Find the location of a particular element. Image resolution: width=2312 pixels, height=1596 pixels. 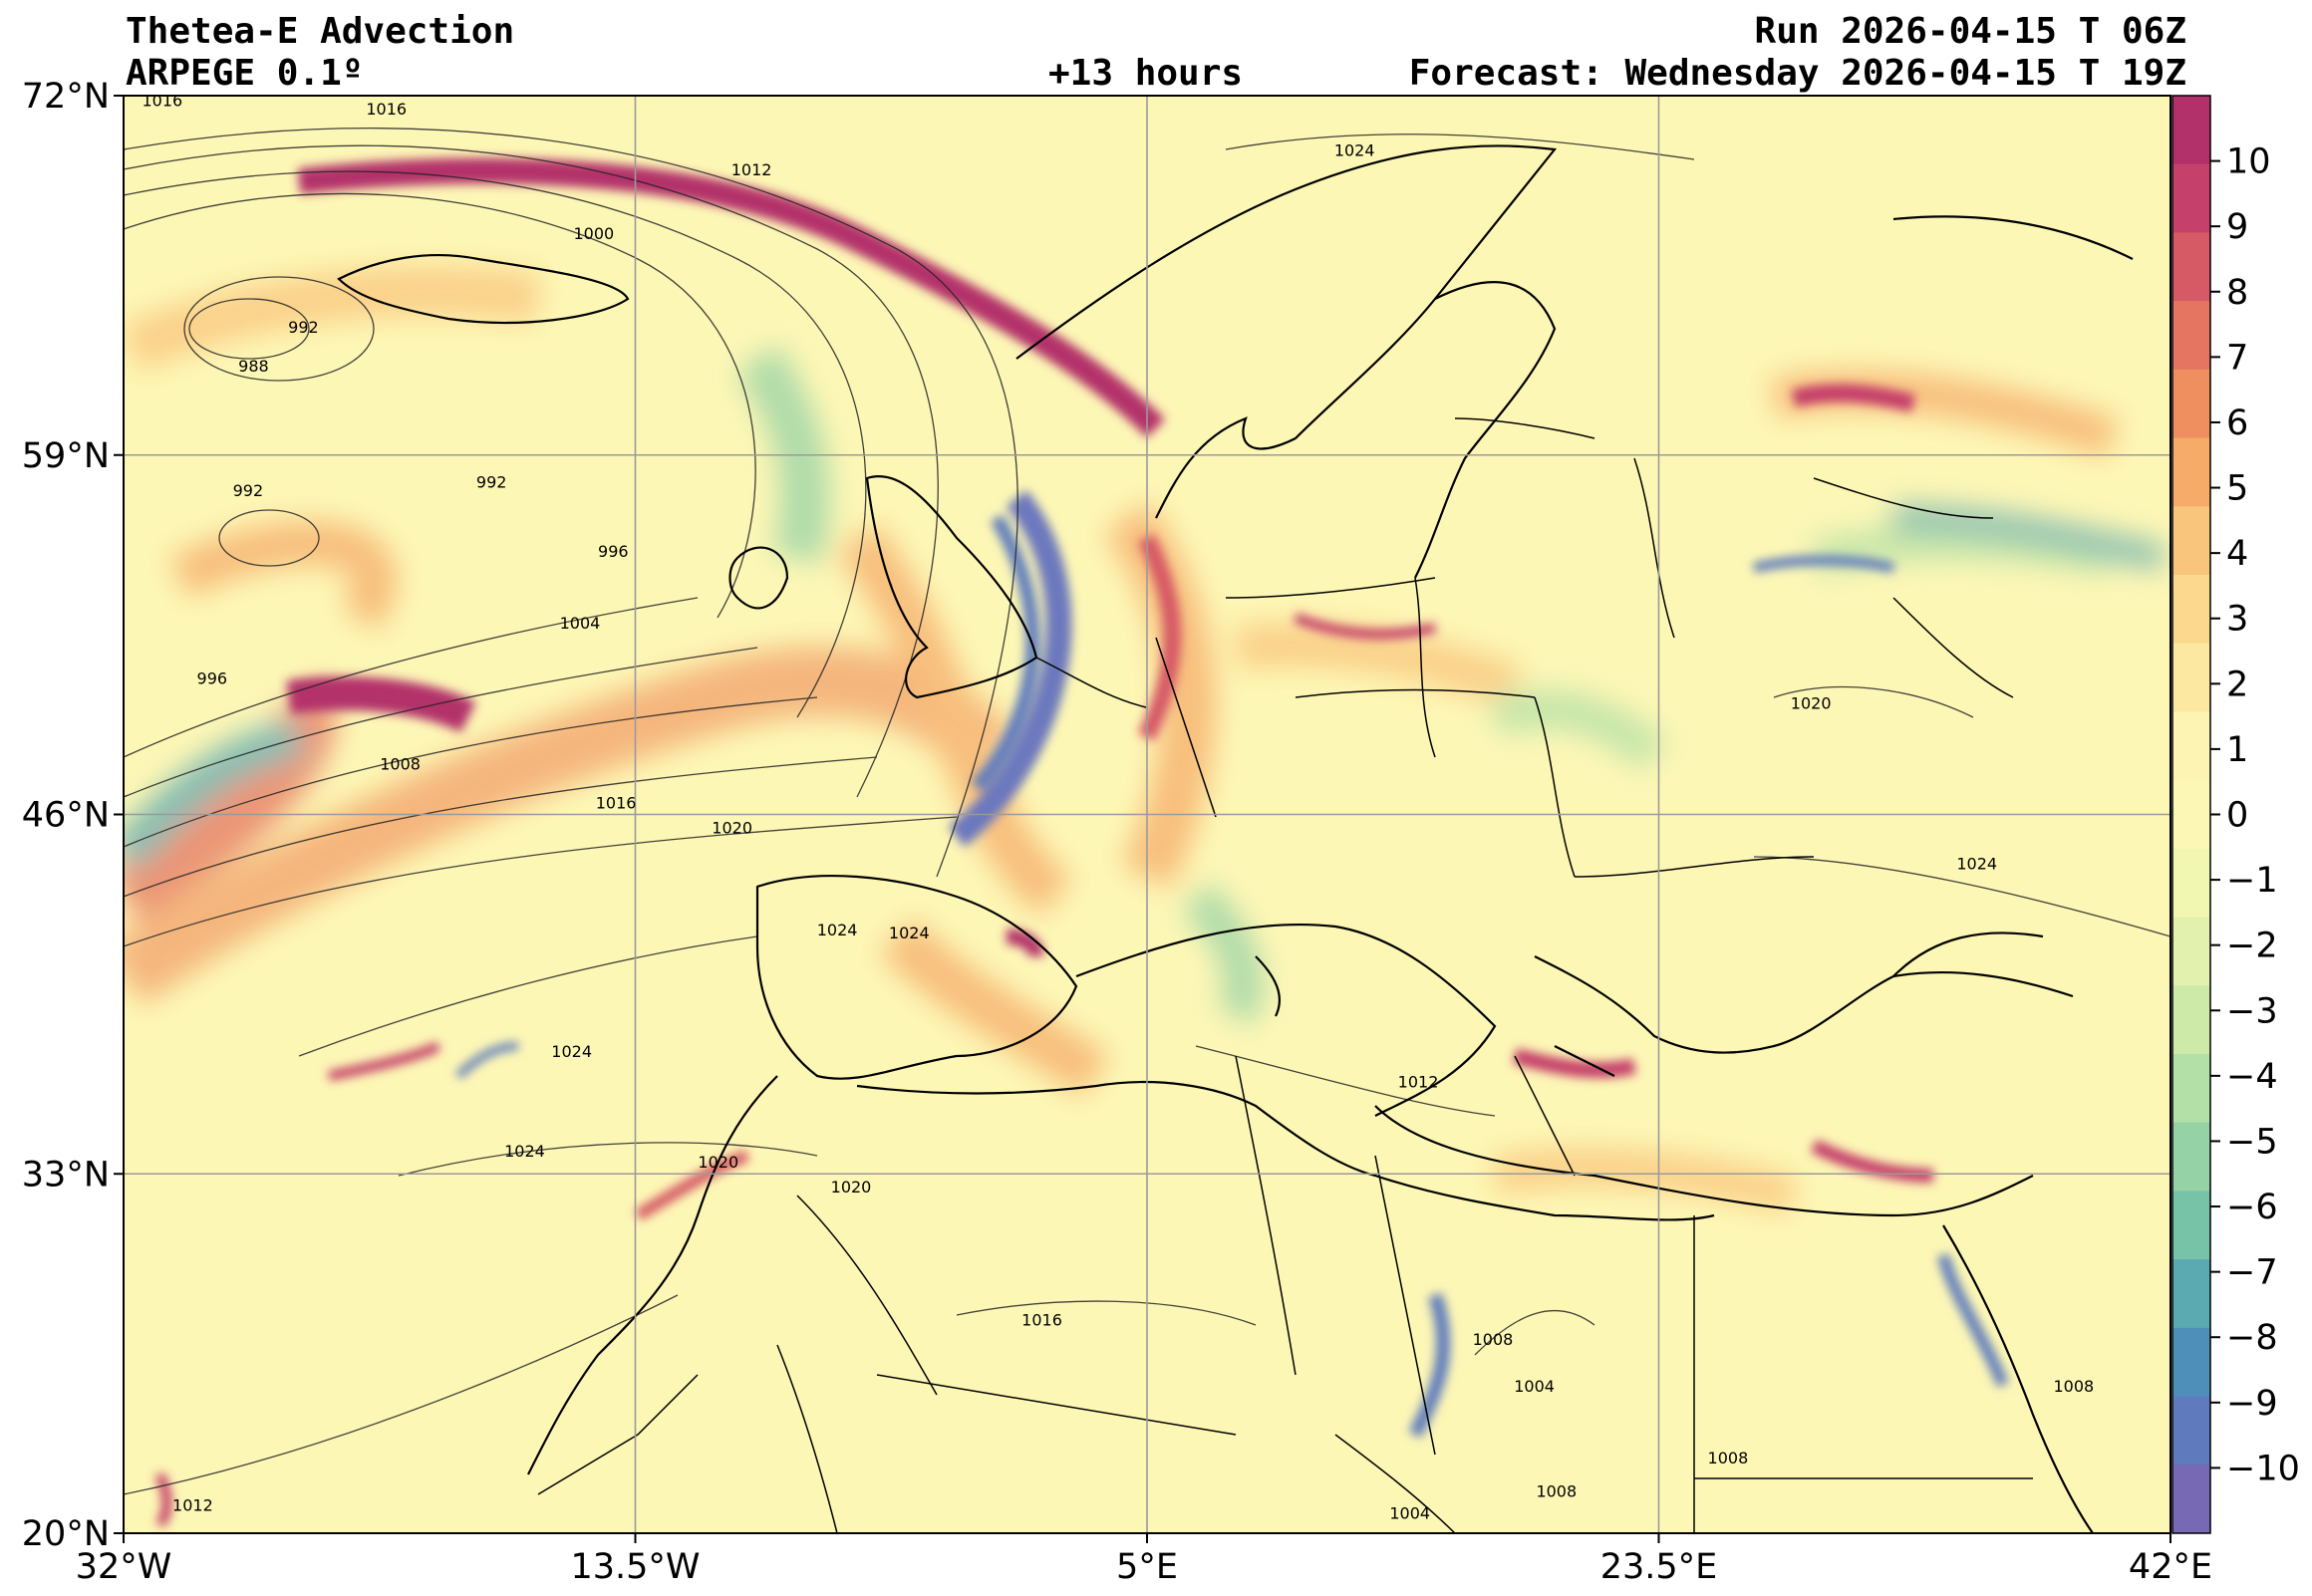

colorbar-tick-label-17: −7 is located at coordinates (2252, 1273).